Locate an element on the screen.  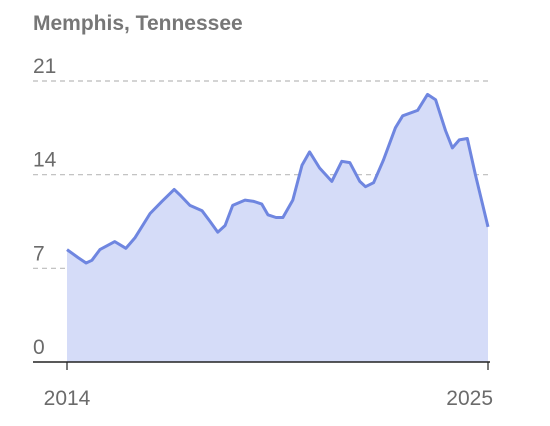
x-tick-label: 2025 is located at coordinates (469, 398).